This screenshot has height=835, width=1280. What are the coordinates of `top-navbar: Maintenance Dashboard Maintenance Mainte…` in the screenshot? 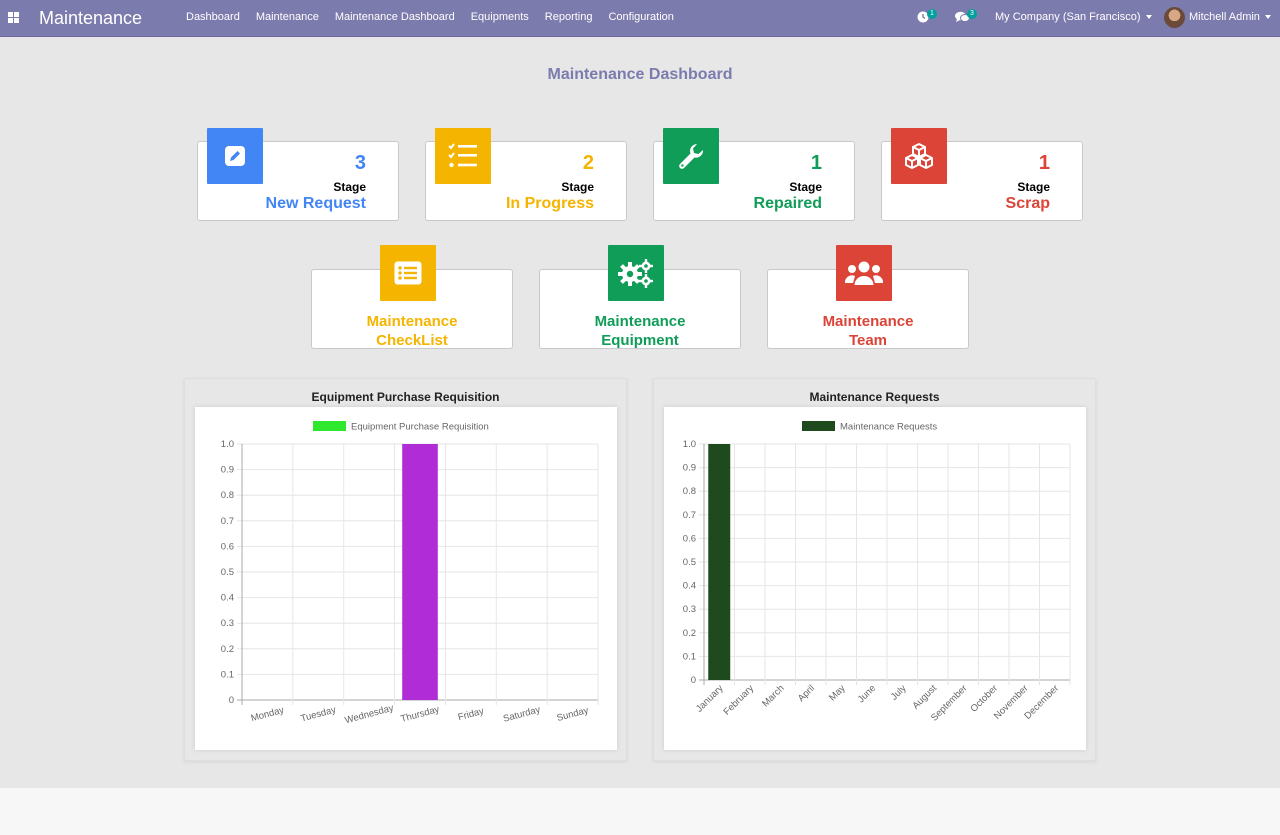 It's located at (640, 18).